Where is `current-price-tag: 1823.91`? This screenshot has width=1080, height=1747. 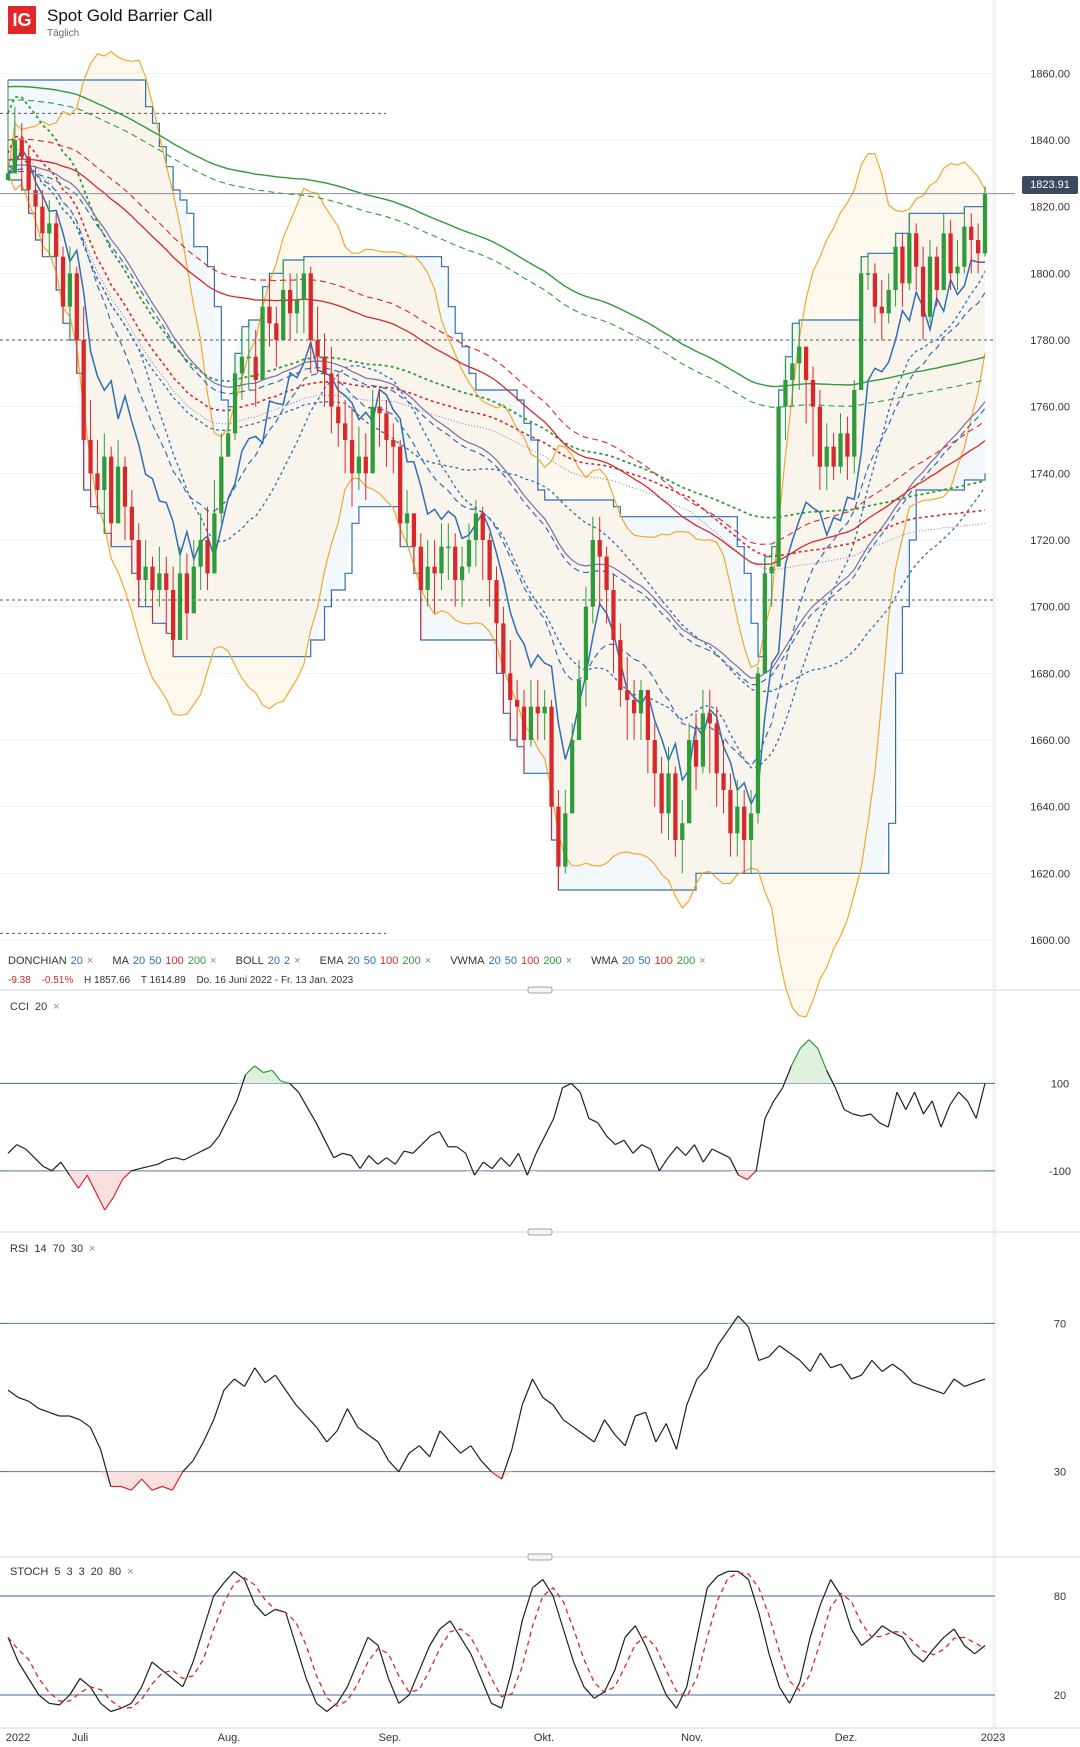 current-price-tag: 1823.91 is located at coordinates (1050, 185).